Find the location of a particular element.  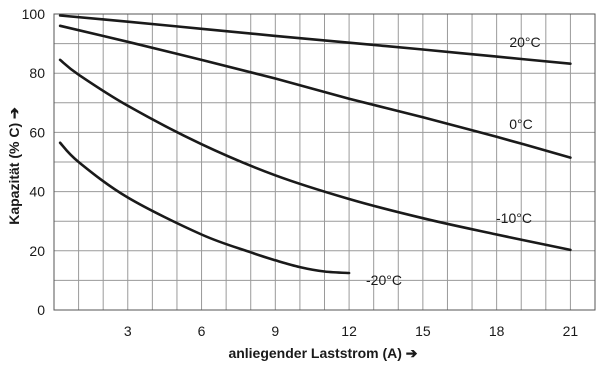

x-tick-labels: 3 6 9 12 15 18 21 is located at coordinates (351, 331).